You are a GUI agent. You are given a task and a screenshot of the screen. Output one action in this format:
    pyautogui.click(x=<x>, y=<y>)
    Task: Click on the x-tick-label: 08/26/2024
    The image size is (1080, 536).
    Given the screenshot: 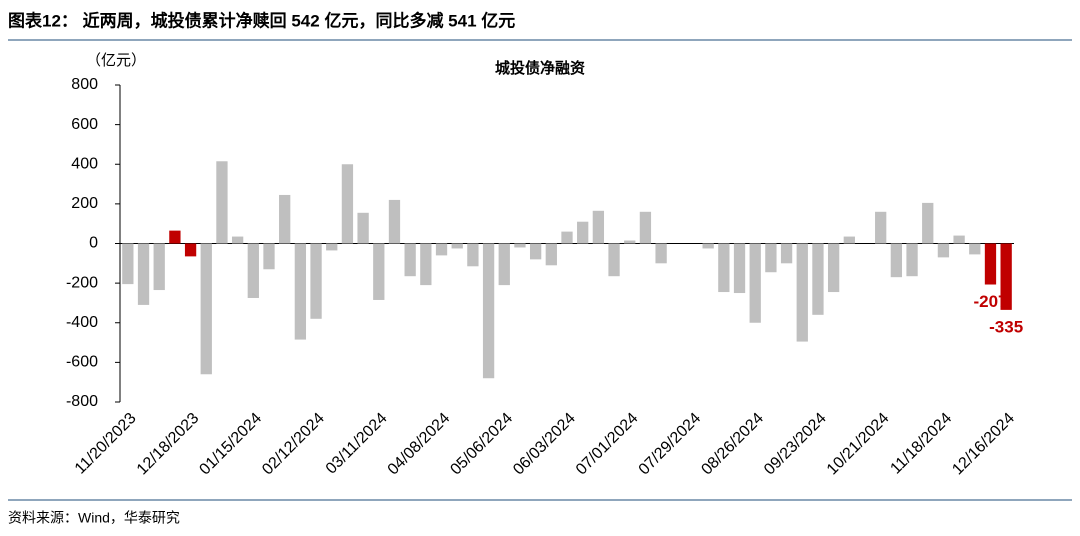 What is the action you would take?
    pyautogui.click(x=732, y=444)
    